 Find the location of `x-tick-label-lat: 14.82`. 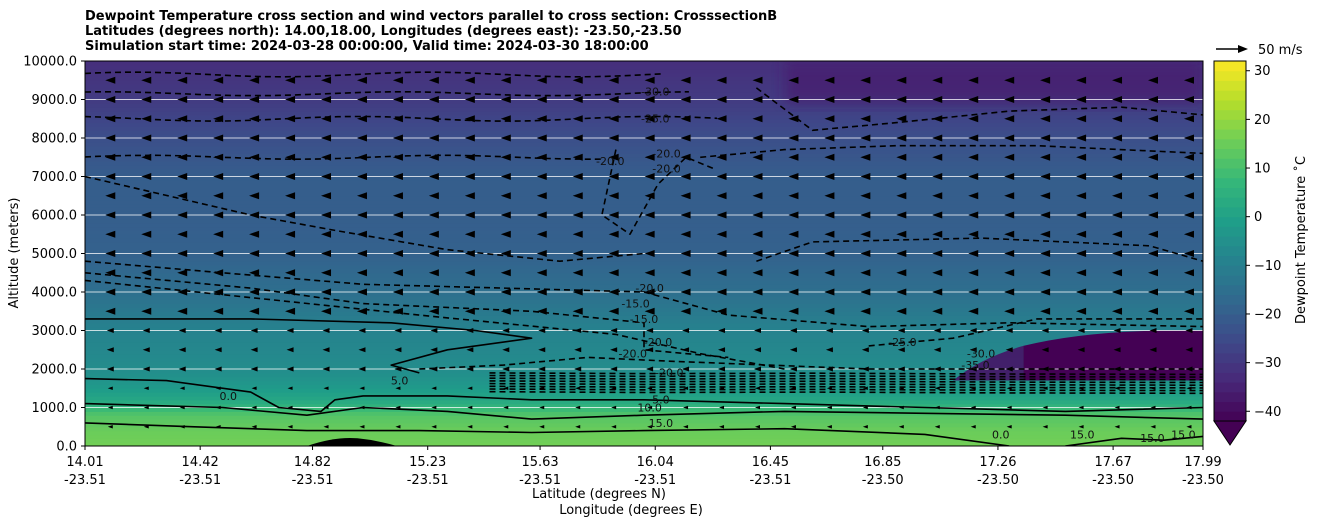

x-tick-label-lat: 14.82 is located at coordinates (312, 462).